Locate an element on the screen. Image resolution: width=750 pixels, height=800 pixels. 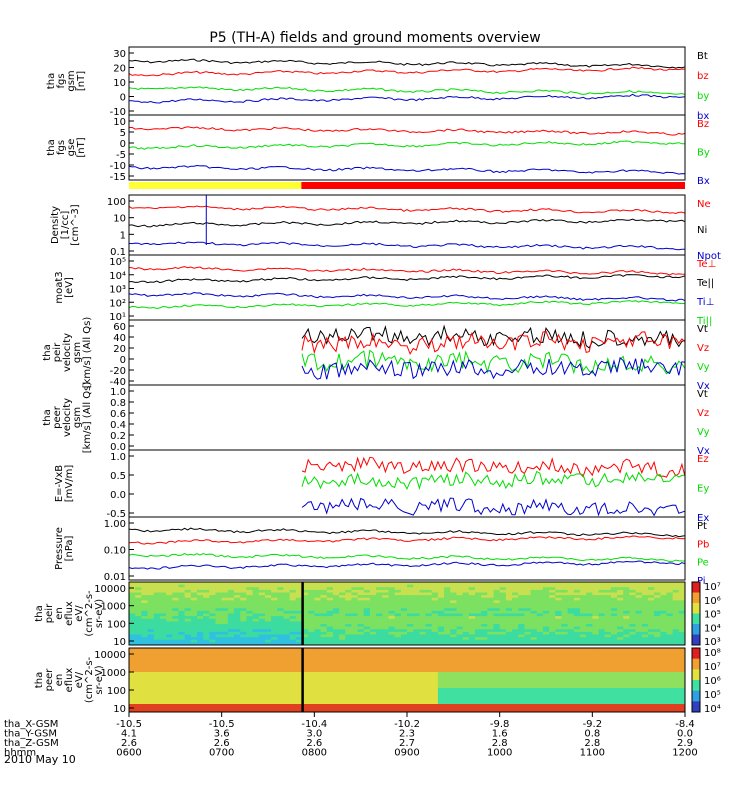
y-tick-label: 10⁴ is located at coordinates (117, 276).